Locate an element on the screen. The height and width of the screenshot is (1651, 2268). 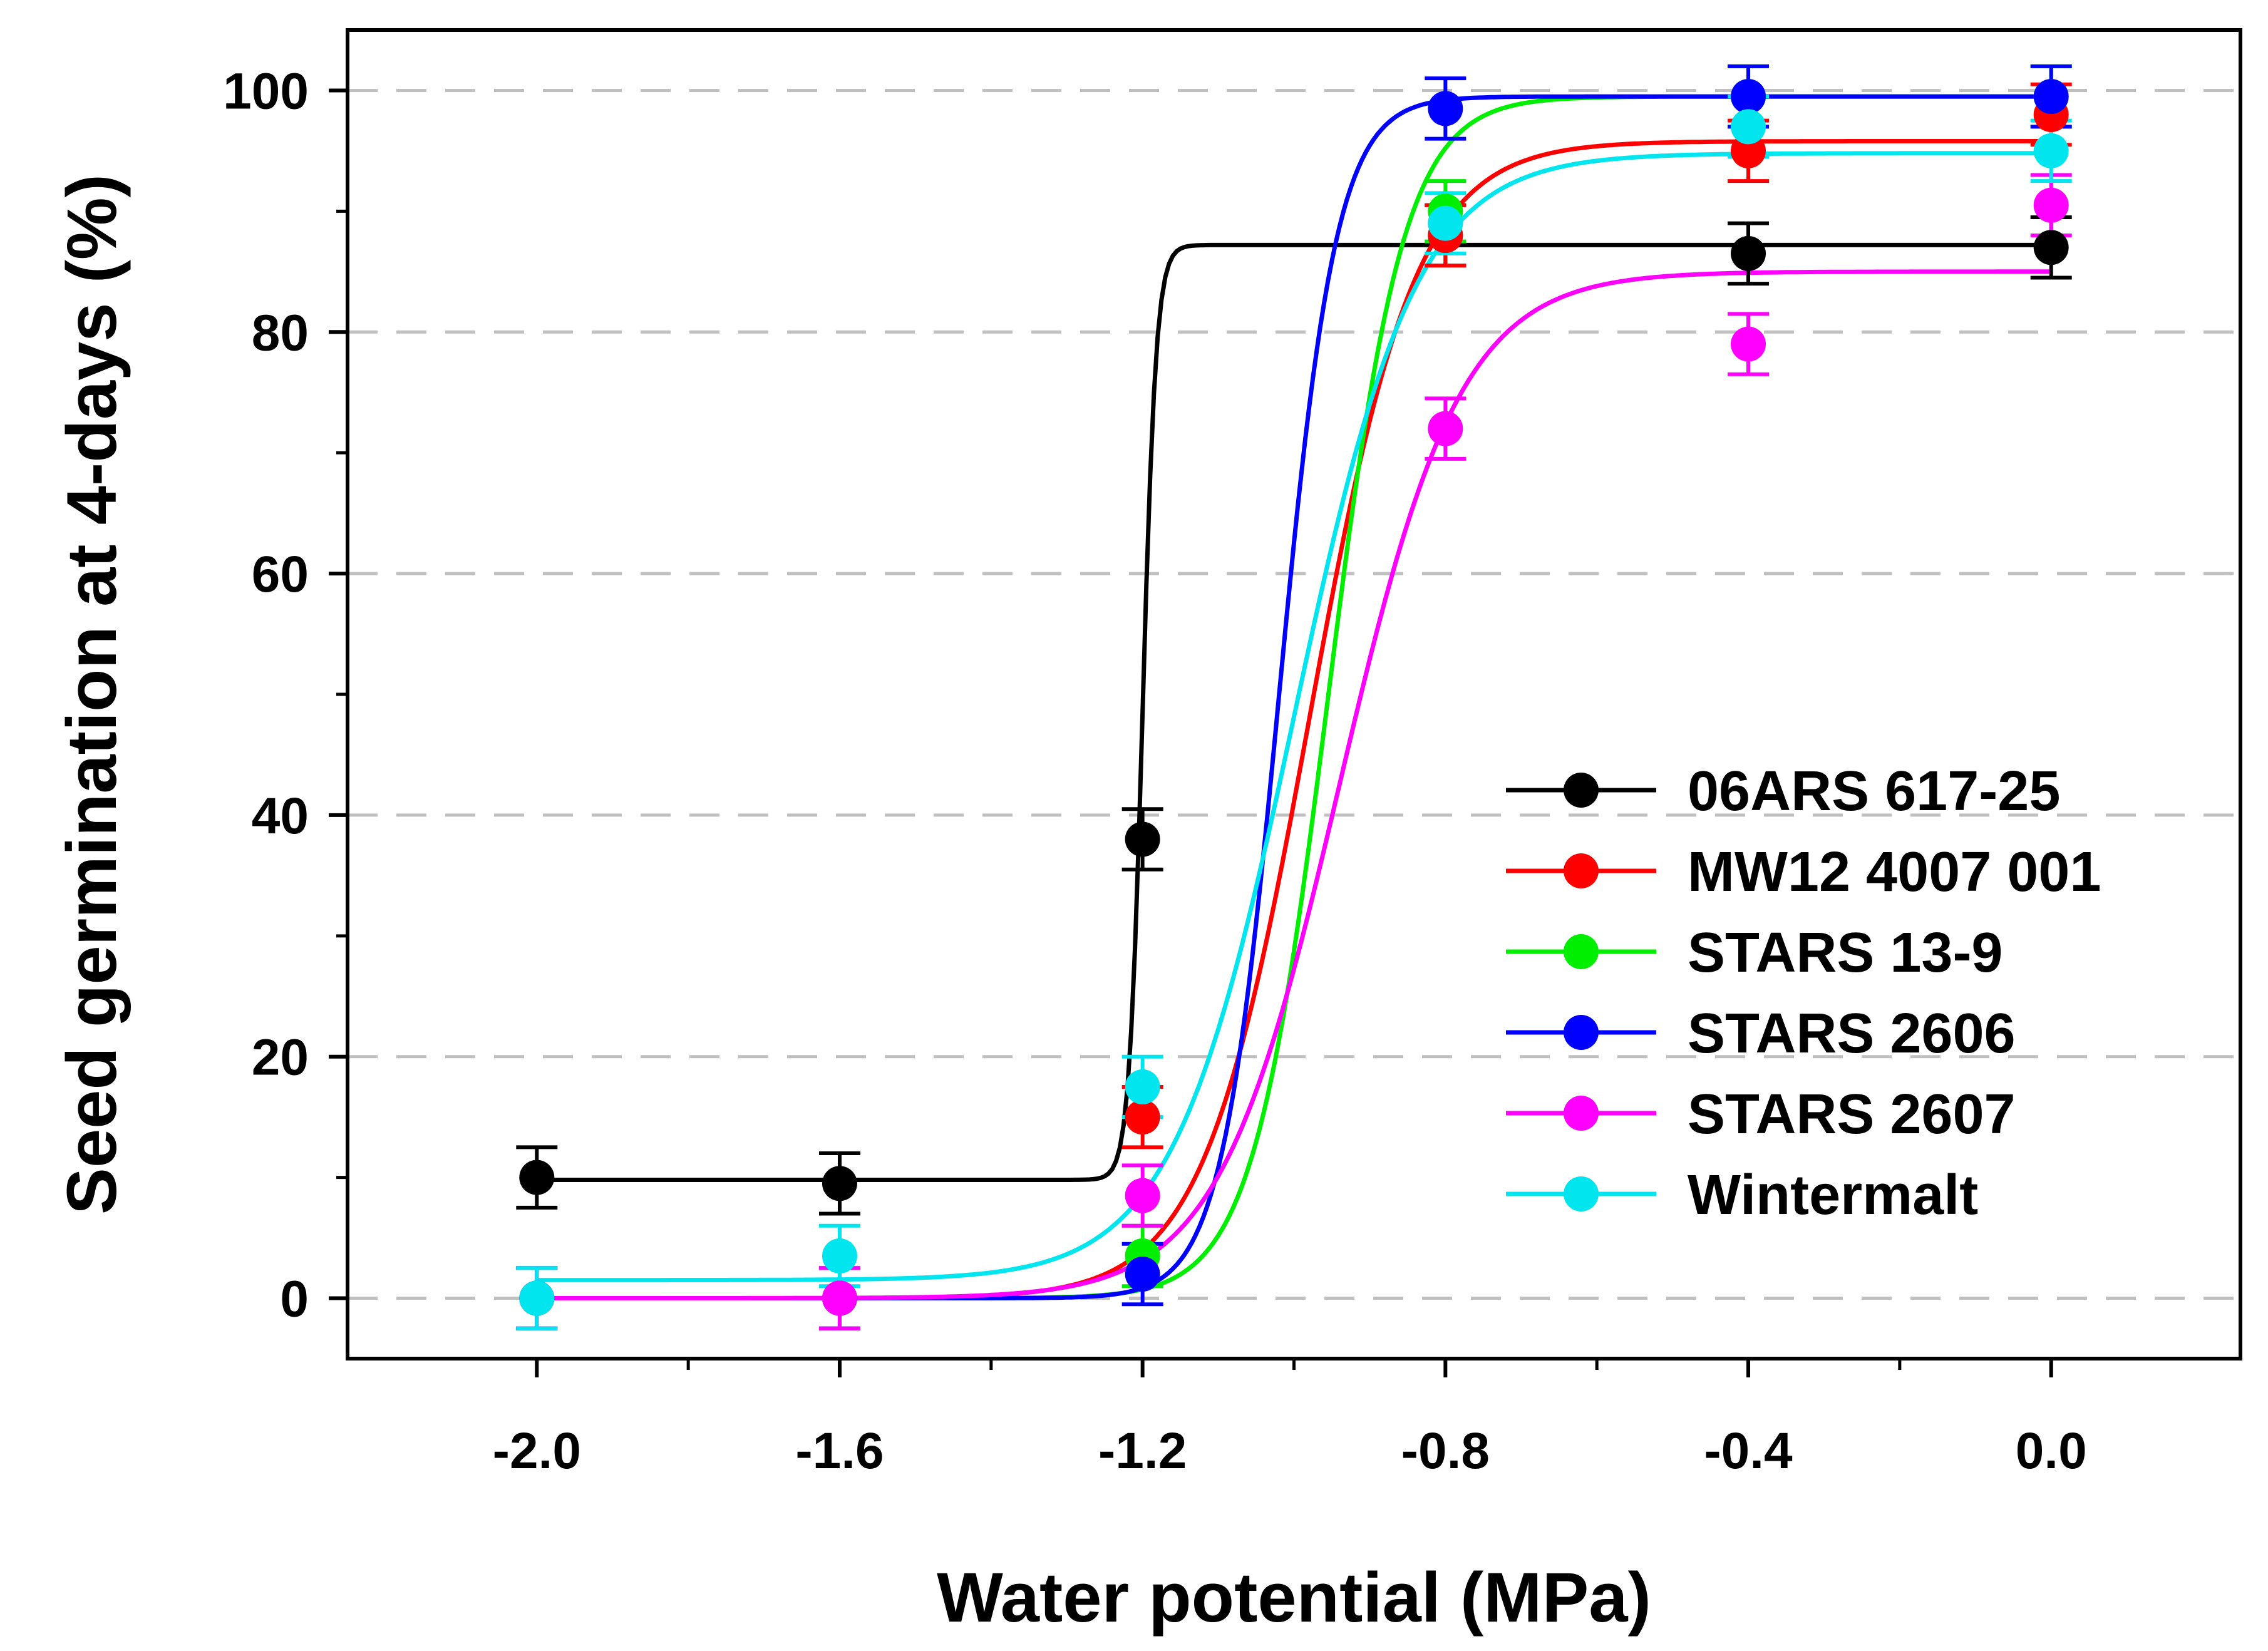
x-axis-title: Water potential (MPa) is located at coordinates (1294, 1598).